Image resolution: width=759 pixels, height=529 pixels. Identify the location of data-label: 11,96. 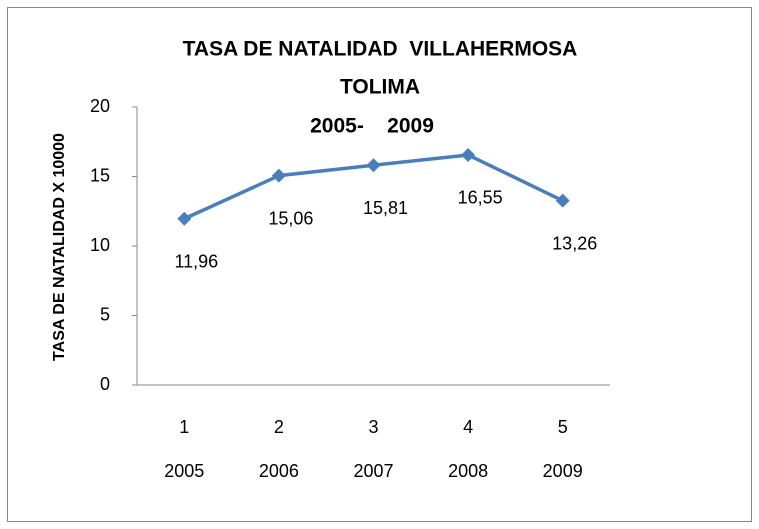
(196, 262).